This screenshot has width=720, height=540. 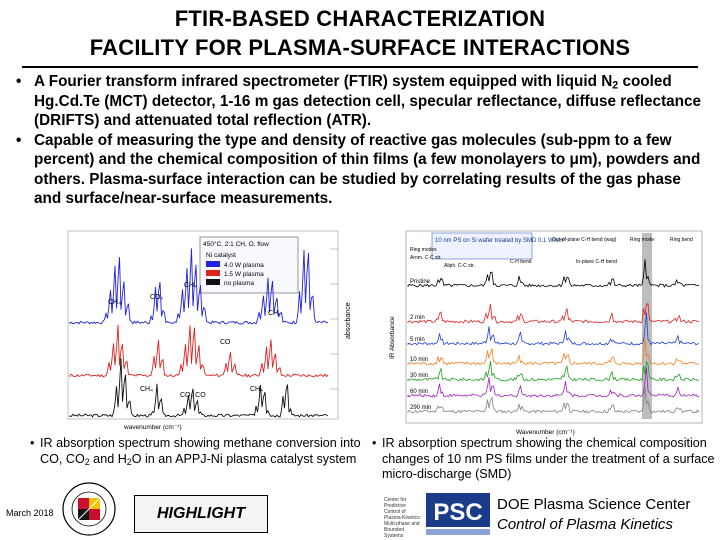 What do you see at coordinates (274, 313) in the screenshot?
I see `peak-label-ch2: CH₂` at bounding box center [274, 313].